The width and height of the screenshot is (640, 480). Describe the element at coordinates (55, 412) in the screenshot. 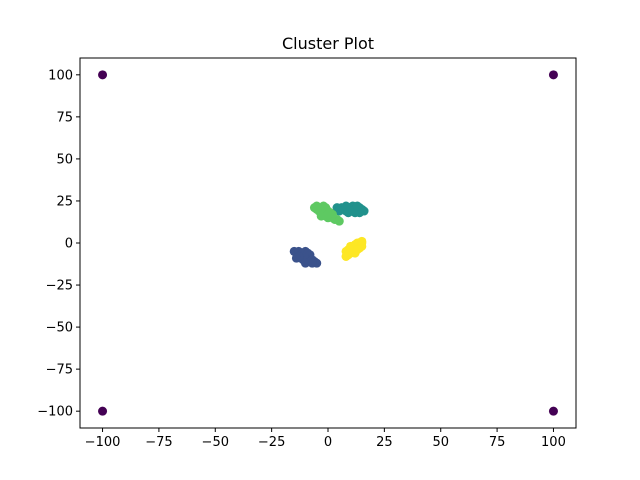

I see `y-tick-label: −100` at that location.